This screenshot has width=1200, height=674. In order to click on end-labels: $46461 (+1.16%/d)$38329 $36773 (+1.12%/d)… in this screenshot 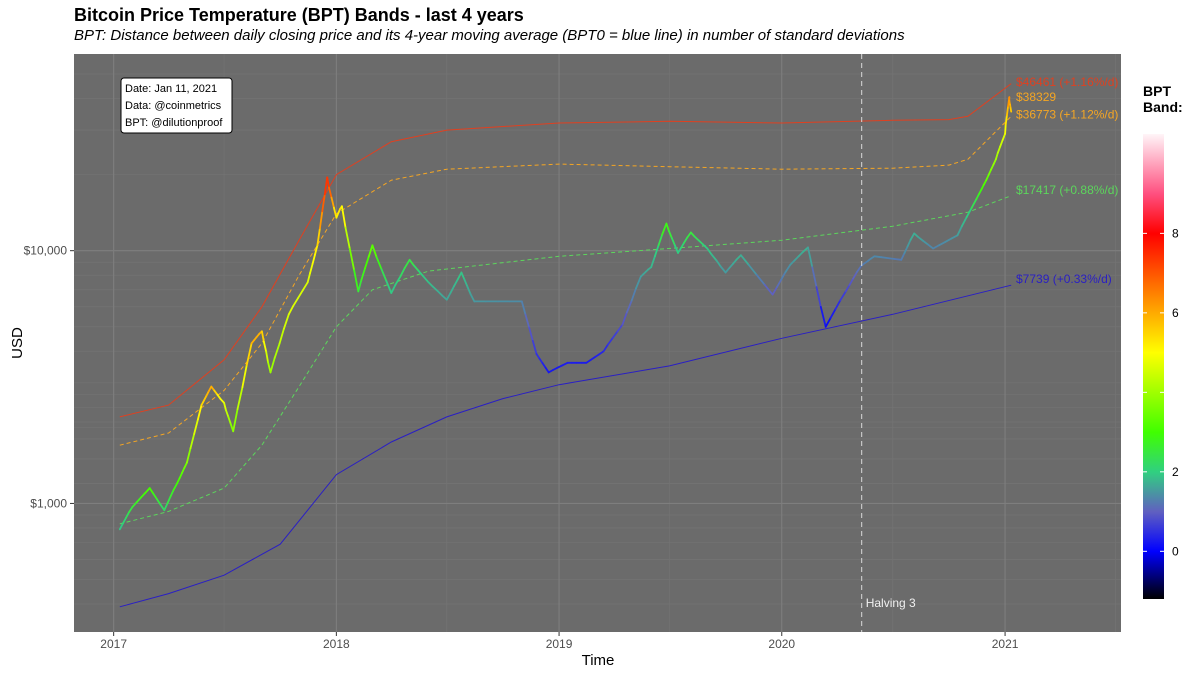, I will do `click(1067, 180)`.